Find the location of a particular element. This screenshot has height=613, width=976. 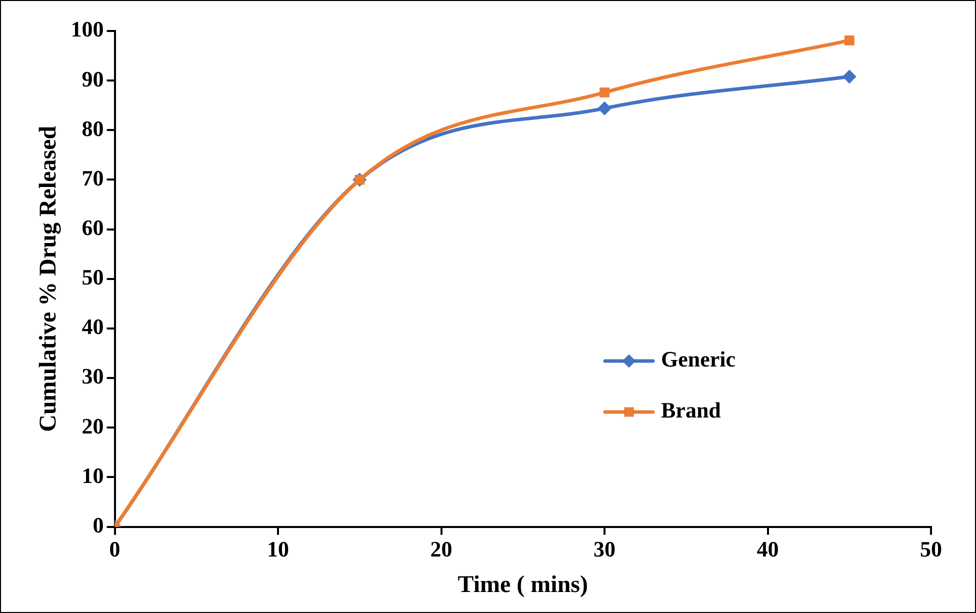

y-tick-label: 20 is located at coordinates (93, 425).